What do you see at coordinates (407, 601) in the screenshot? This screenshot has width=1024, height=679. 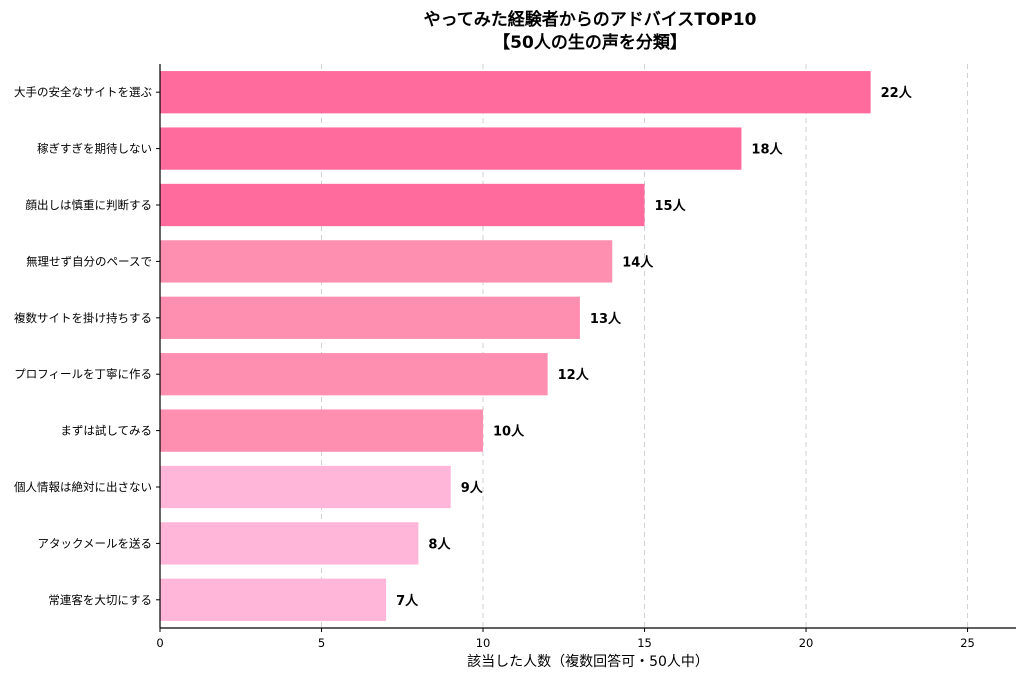 I see `value-label: 7人` at bounding box center [407, 601].